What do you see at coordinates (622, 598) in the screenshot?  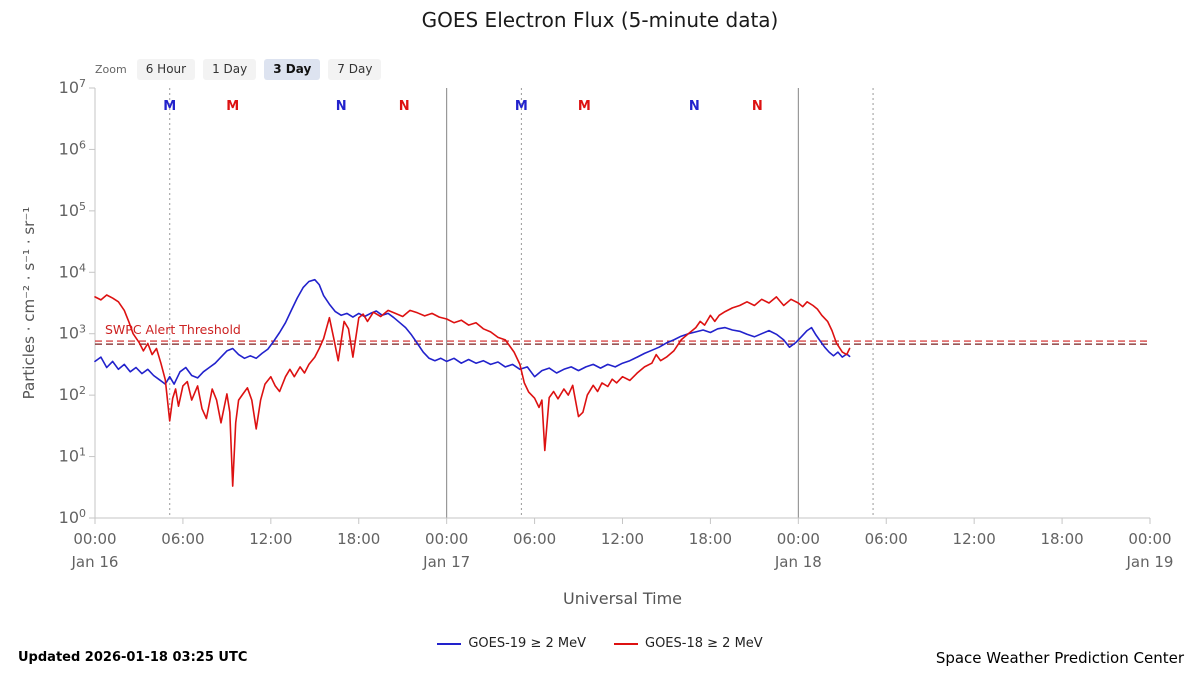 I see `x-axis-title: Universal Time` at bounding box center [622, 598].